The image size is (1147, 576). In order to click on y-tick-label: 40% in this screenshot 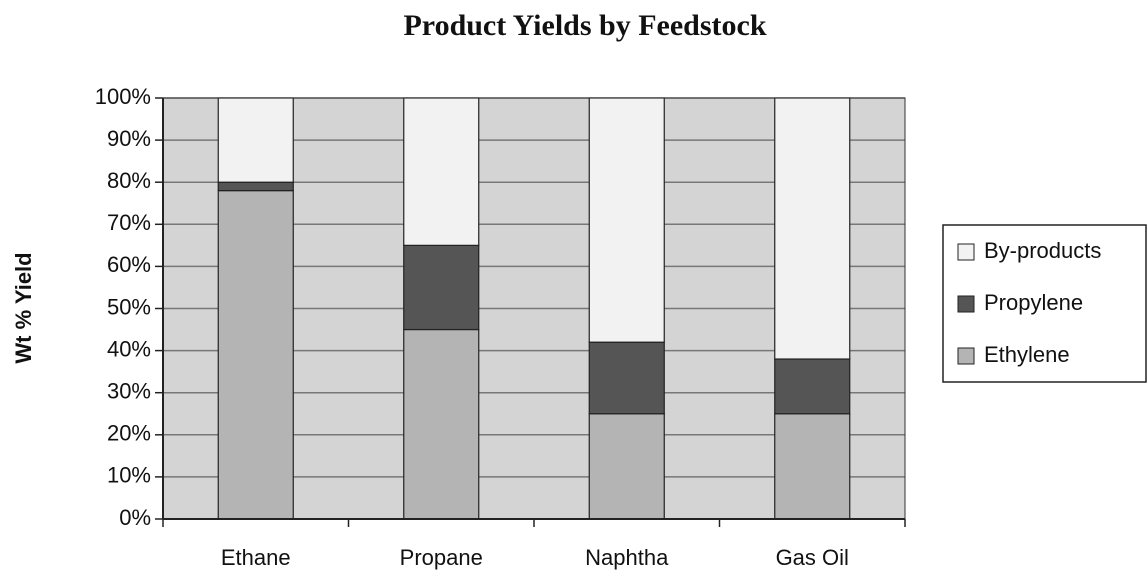, I will do `click(129, 348)`.